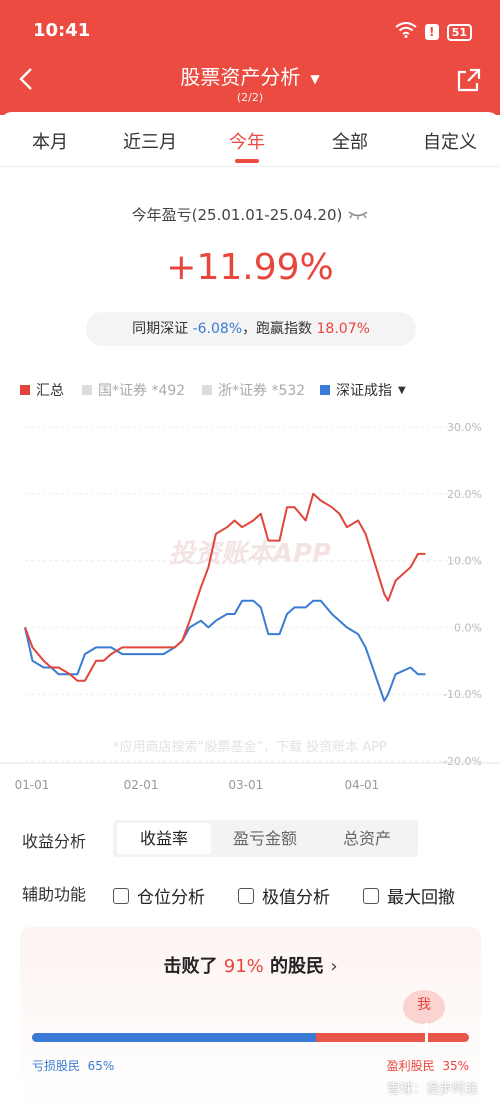 This screenshot has height=1107, width=500. I want to click on y-tick-label: -20.0%, so click(462, 761).